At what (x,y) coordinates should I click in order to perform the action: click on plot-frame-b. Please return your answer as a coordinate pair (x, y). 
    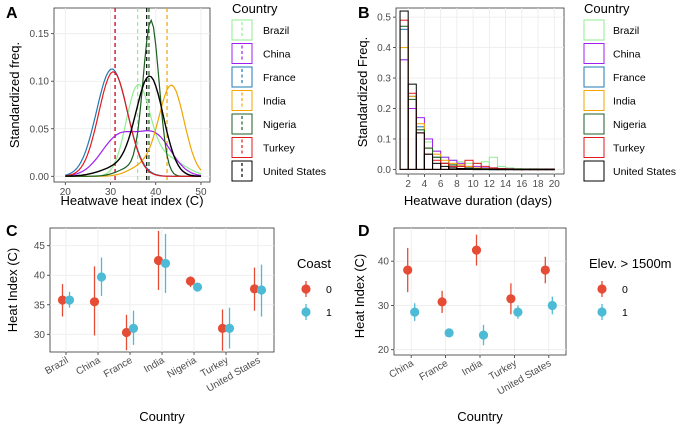
    Looking at the image, I should click on (480, 91).